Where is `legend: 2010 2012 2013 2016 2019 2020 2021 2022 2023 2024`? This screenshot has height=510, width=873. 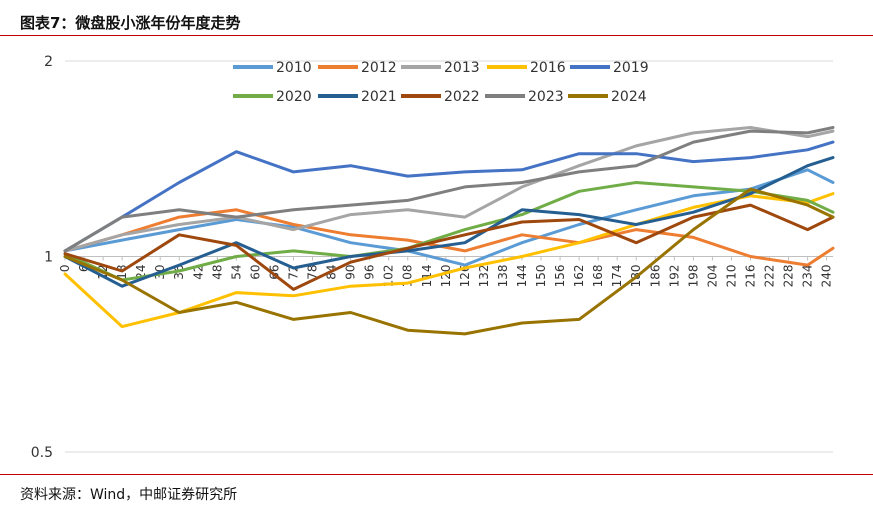
legend: 2010 2012 2013 2016 2019 2020 2021 2022 2023 2024 is located at coordinates (441, 82).